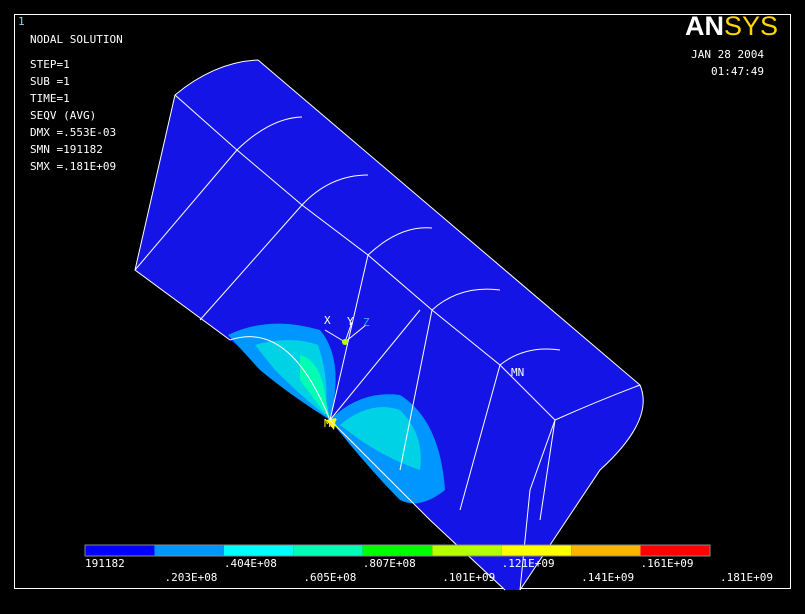 Image resolution: width=805 pixels, height=614 pixels. Describe the element at coordinates (737, 71) in the screenshot. I see `time: 01:47:49` at that location.